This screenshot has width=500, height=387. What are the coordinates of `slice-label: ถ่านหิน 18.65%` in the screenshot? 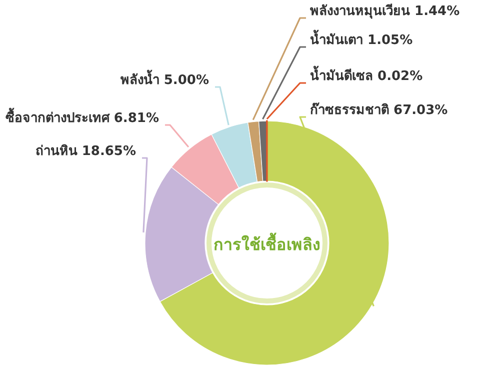 It's located at (85, 151).